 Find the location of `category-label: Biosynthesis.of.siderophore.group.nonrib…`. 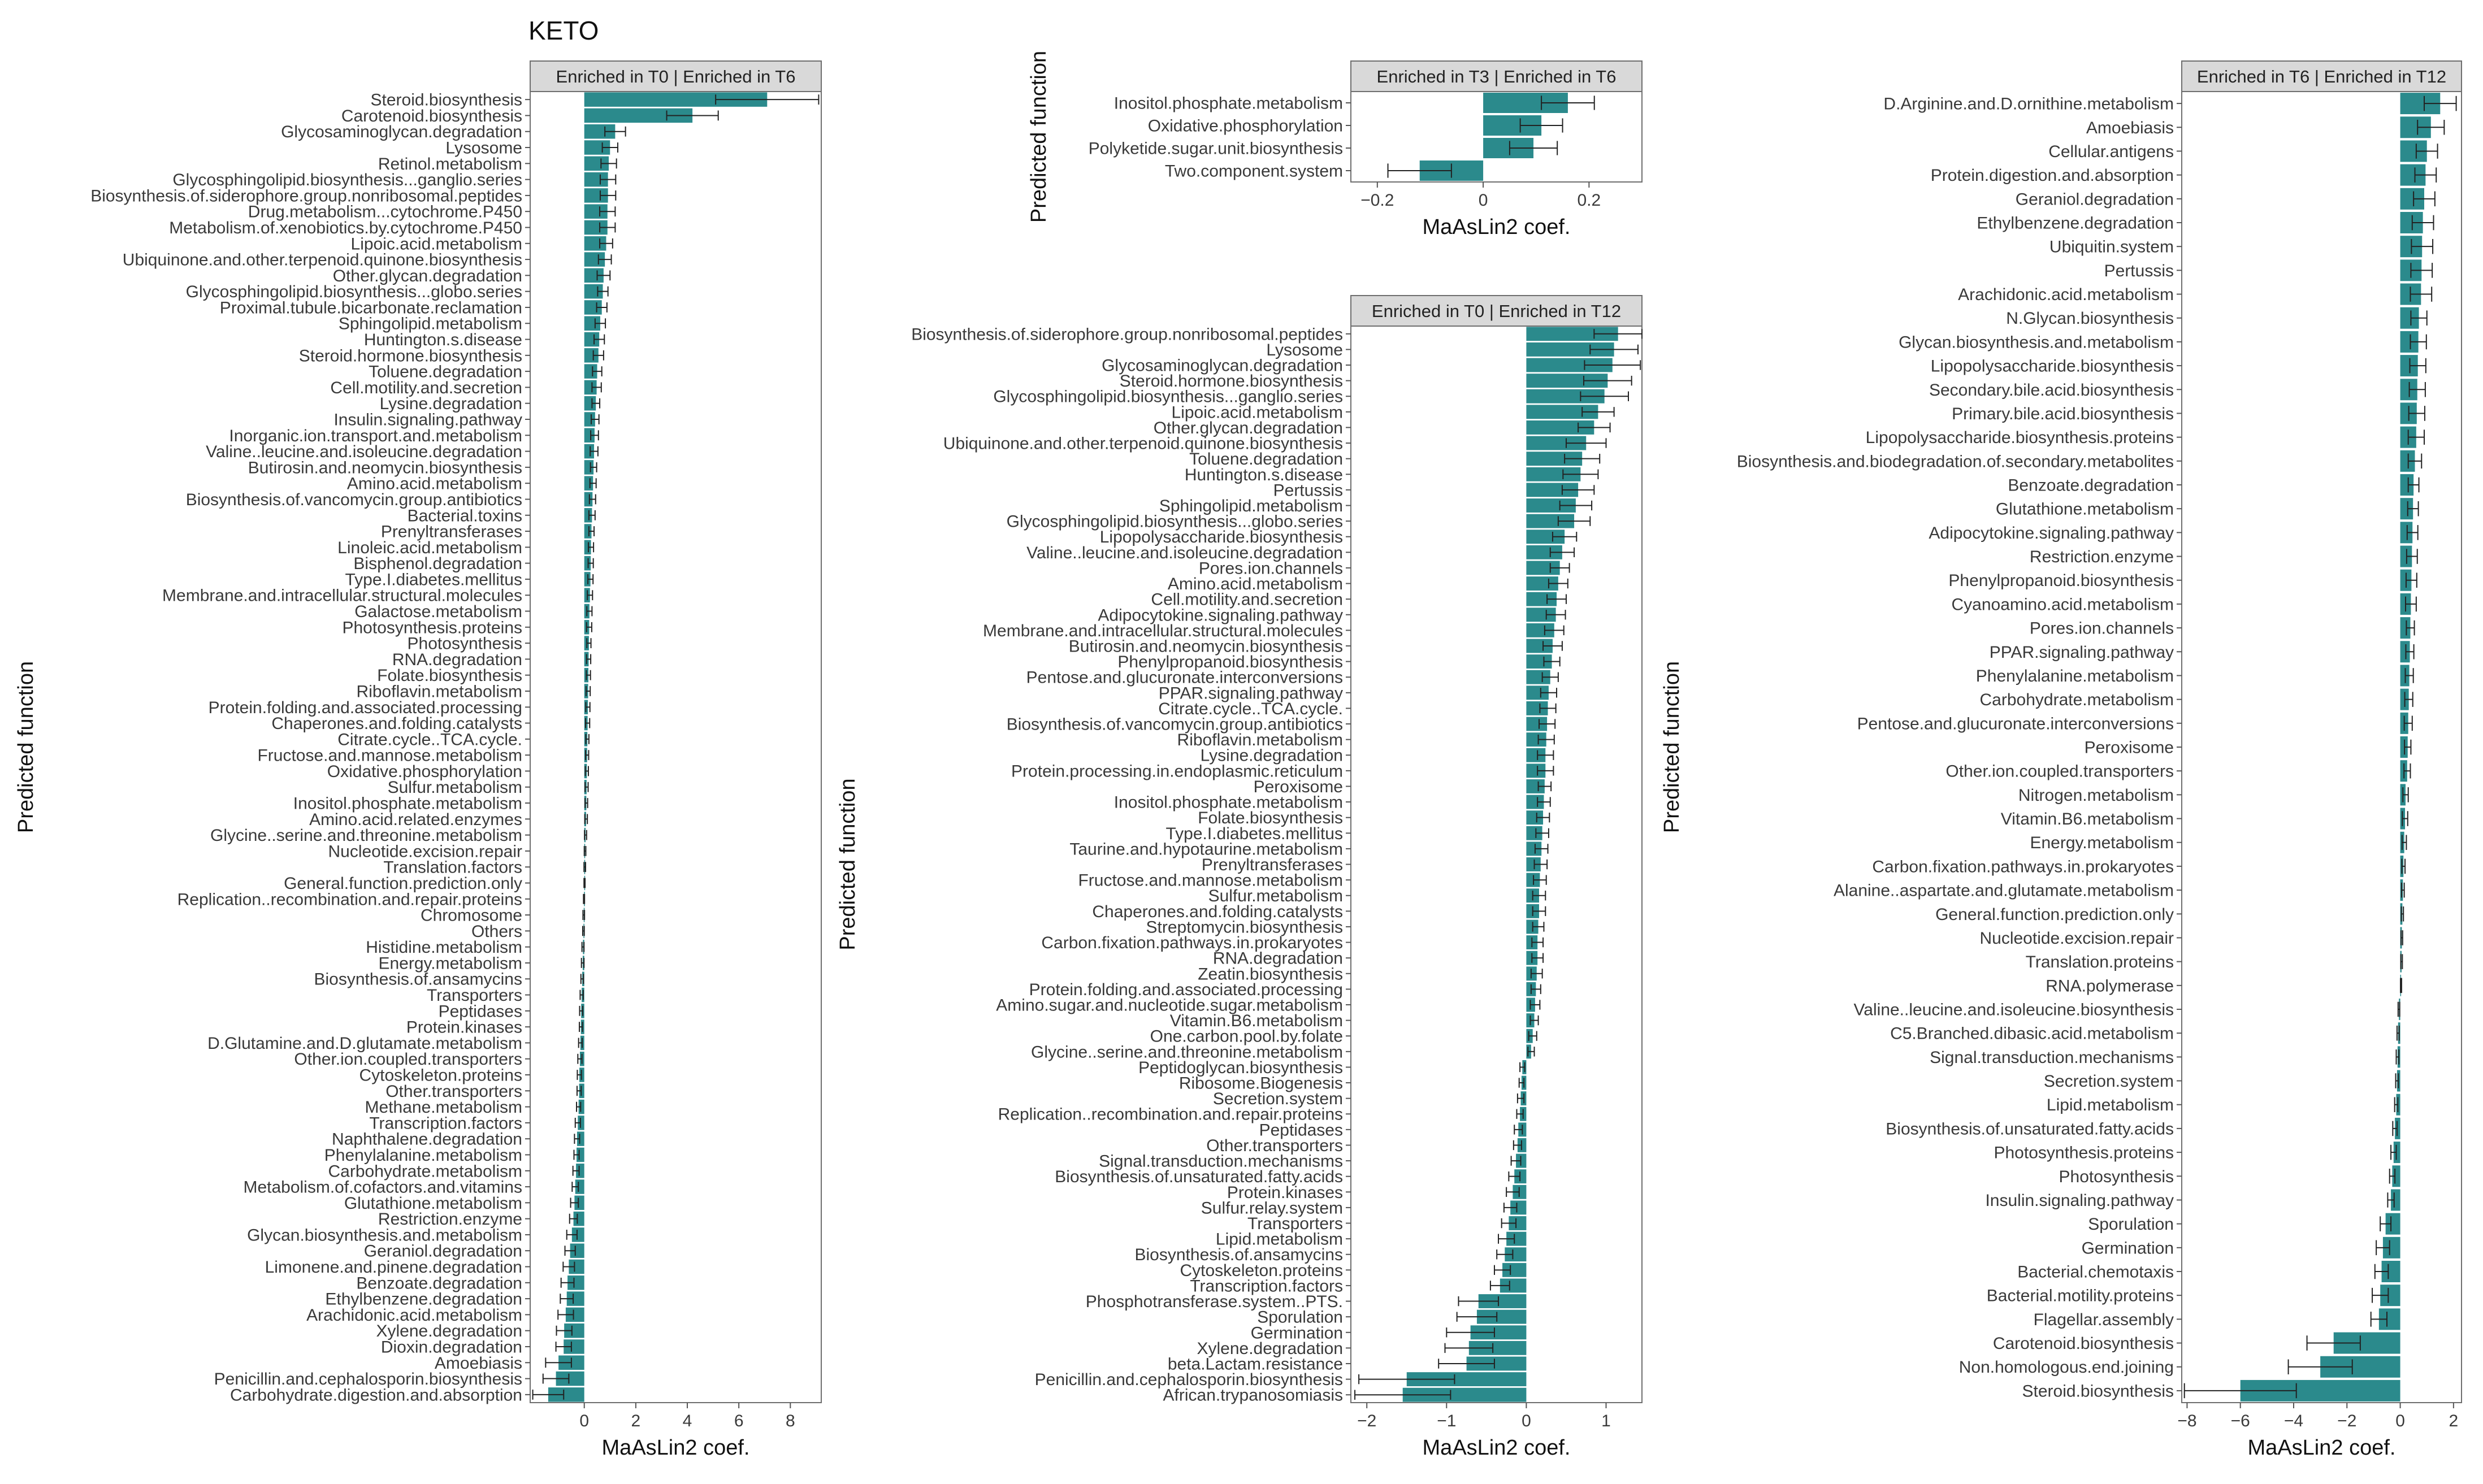

category-label: Biosynthesis.of.siderophore.group.nonrib… is located at coordinates (306, 195).